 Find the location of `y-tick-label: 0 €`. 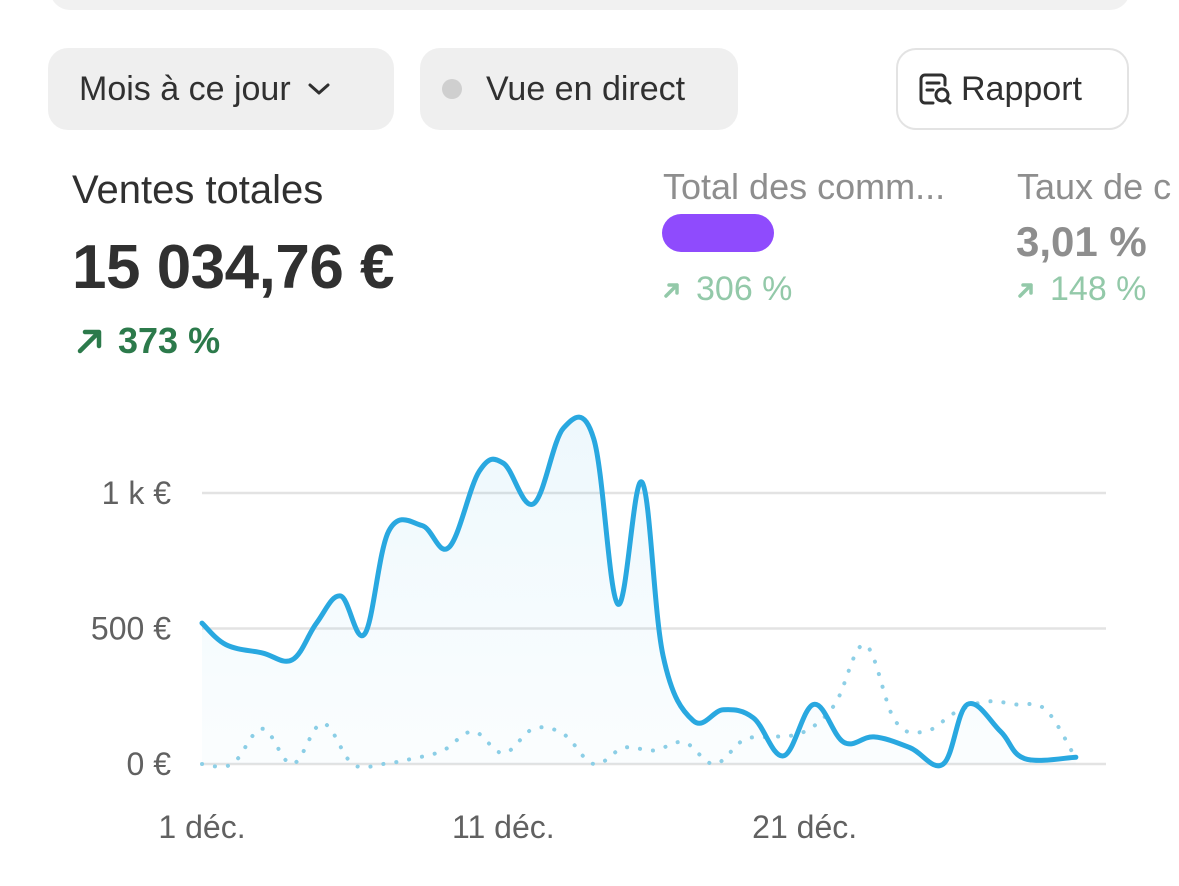

y-tick-label: 0 € is located at coordinates (149, 764).